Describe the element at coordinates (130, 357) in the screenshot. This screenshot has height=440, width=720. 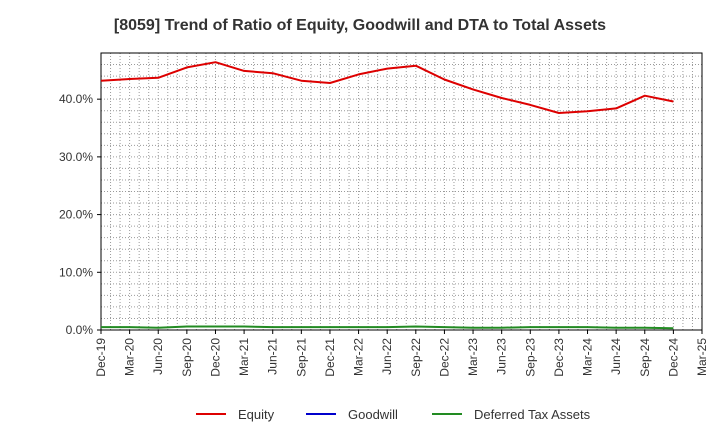
I see `x-tick-label: Mar-20` at that location.